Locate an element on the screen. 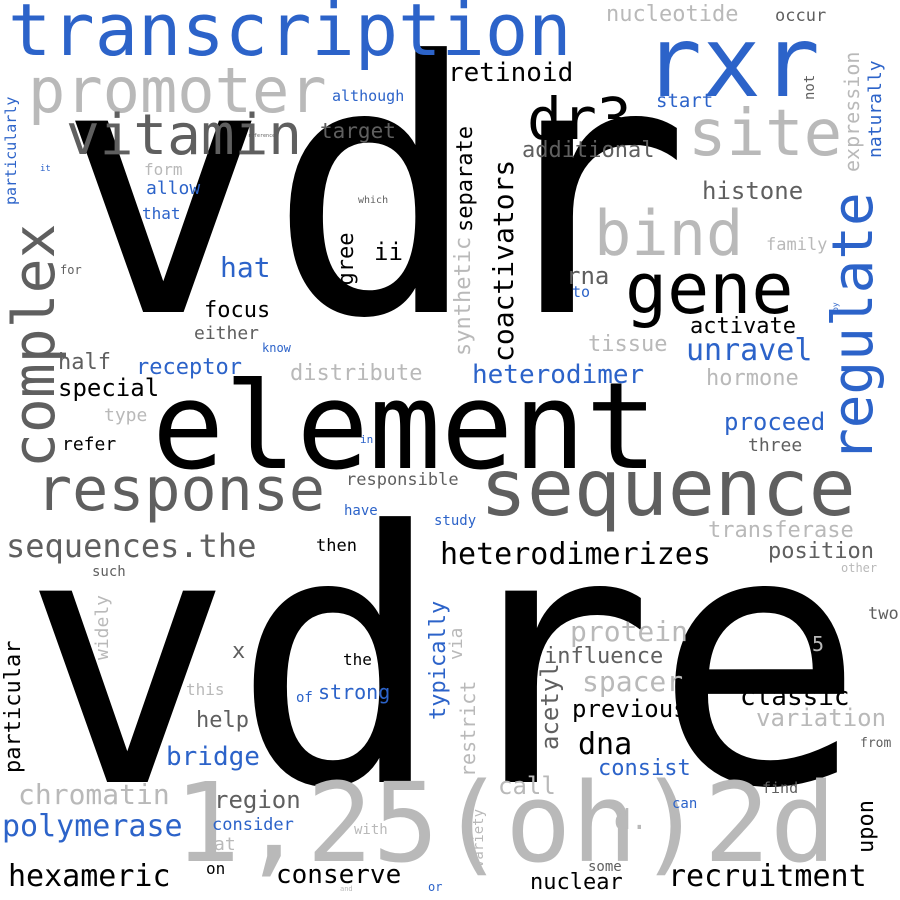  word-it: it is located at coordinates (45, 169).